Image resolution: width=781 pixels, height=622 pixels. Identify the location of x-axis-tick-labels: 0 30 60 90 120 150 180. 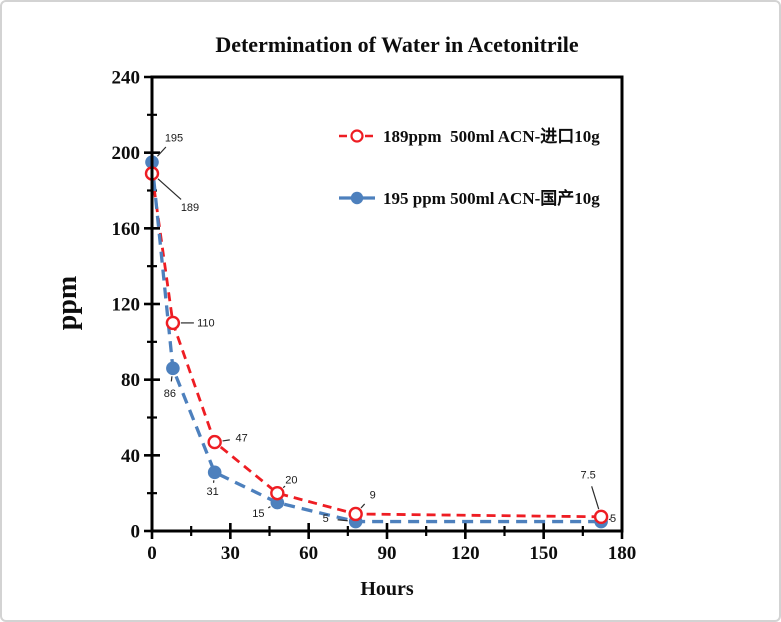
(391, 553).